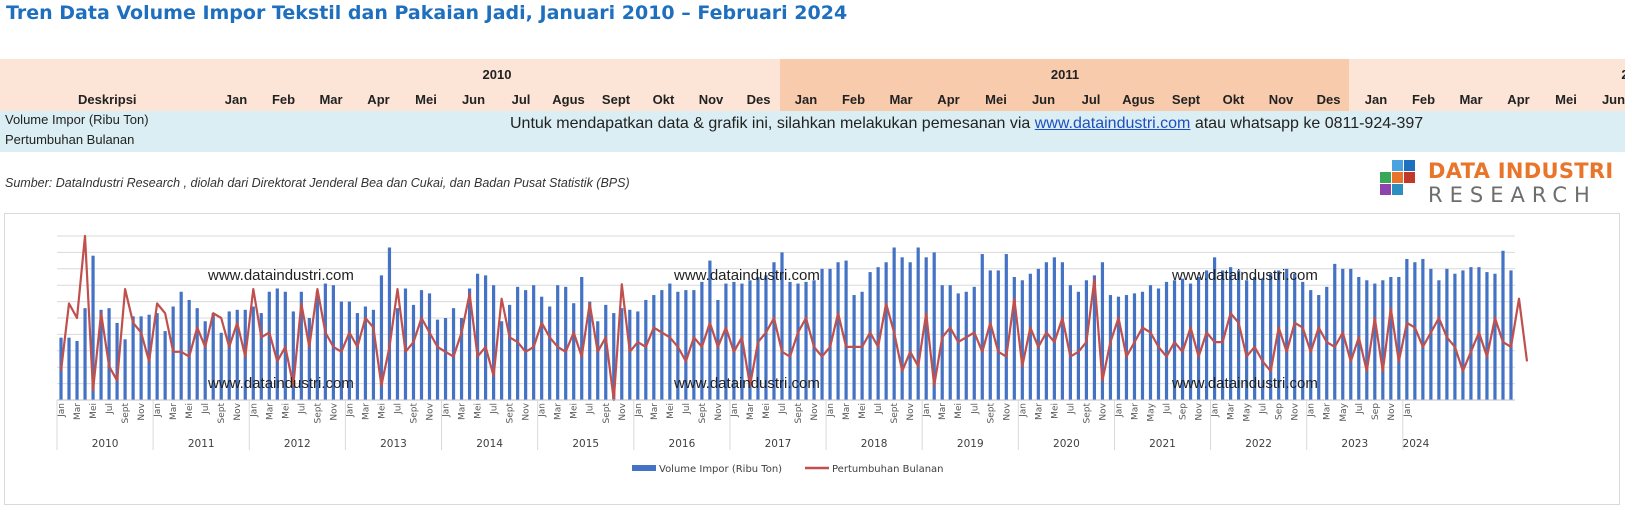  Describe the element at coordinates (585, 444) in the screenshot. I see `year-axis-label: 2015` at that location.